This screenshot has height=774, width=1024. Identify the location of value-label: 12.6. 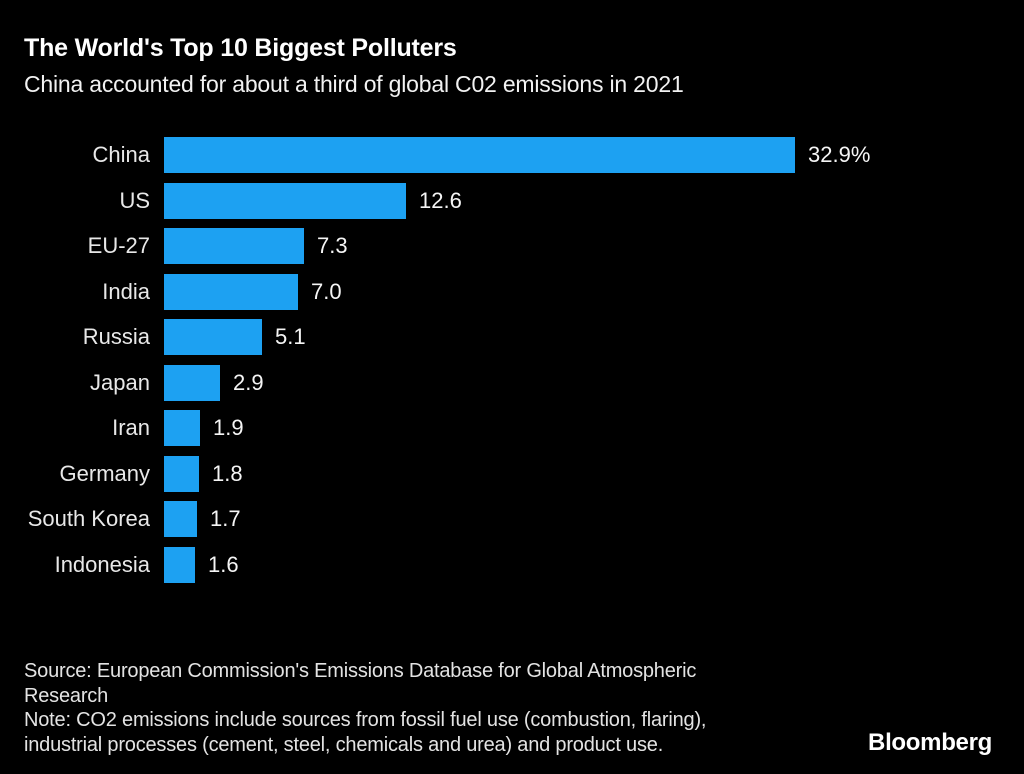
(440, 200).